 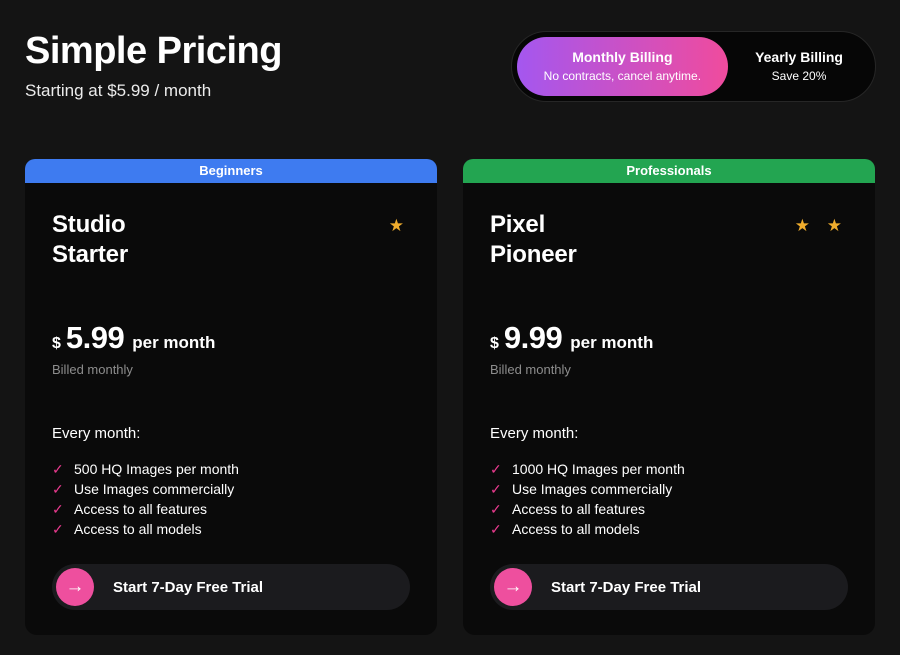 I want to click on price-amount: 5.99, so click(x=95, y=337).